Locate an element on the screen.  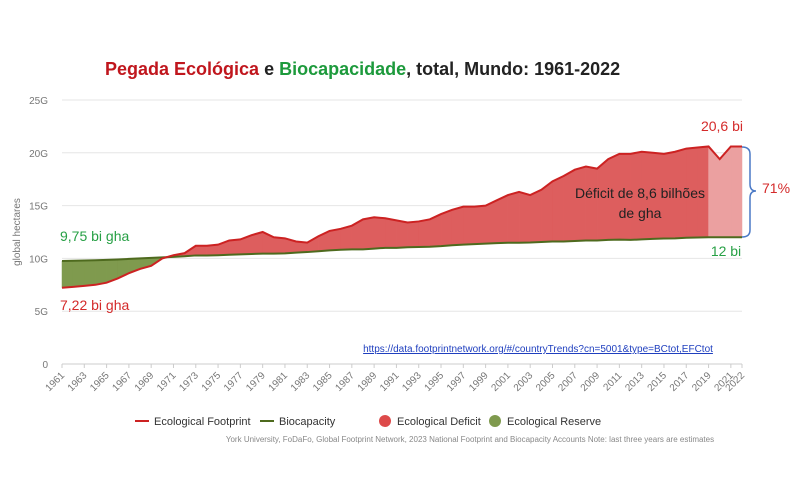
title-rest: , total, Mundo: 1961-2022 is located at coordinates (513, 69).